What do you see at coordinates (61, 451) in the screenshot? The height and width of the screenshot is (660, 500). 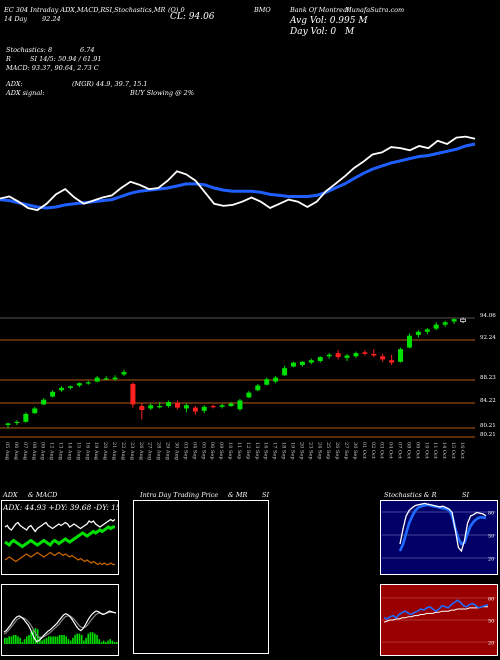 I see `date-label: 13 Aug` at bounding box center [61, 451].